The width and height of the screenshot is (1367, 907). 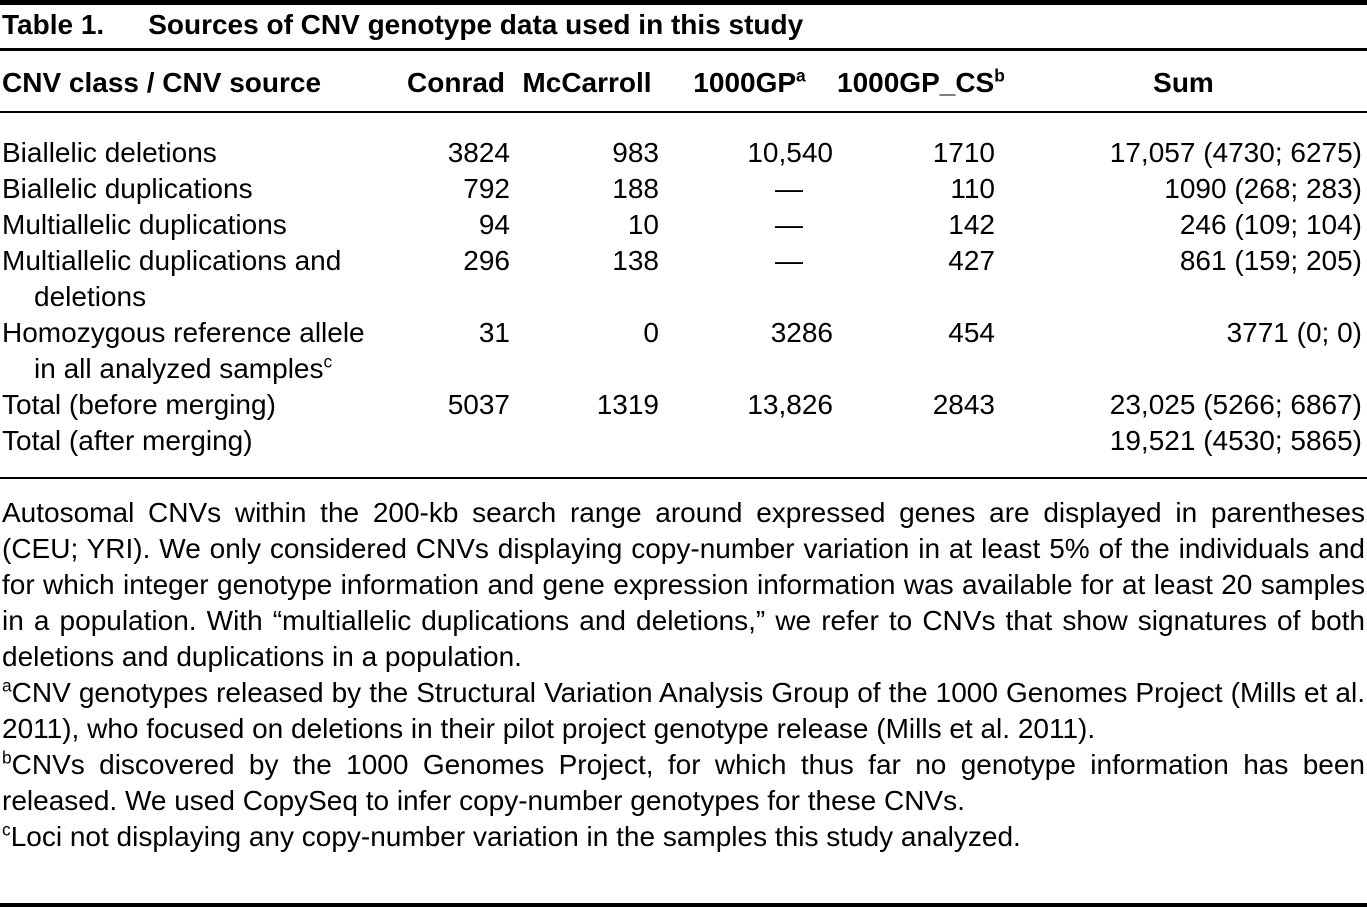 What do you see at coordinates (127, 440) in the screenshot?
I see `row-label: Total (after merging)` at bounding box center [127, 440].